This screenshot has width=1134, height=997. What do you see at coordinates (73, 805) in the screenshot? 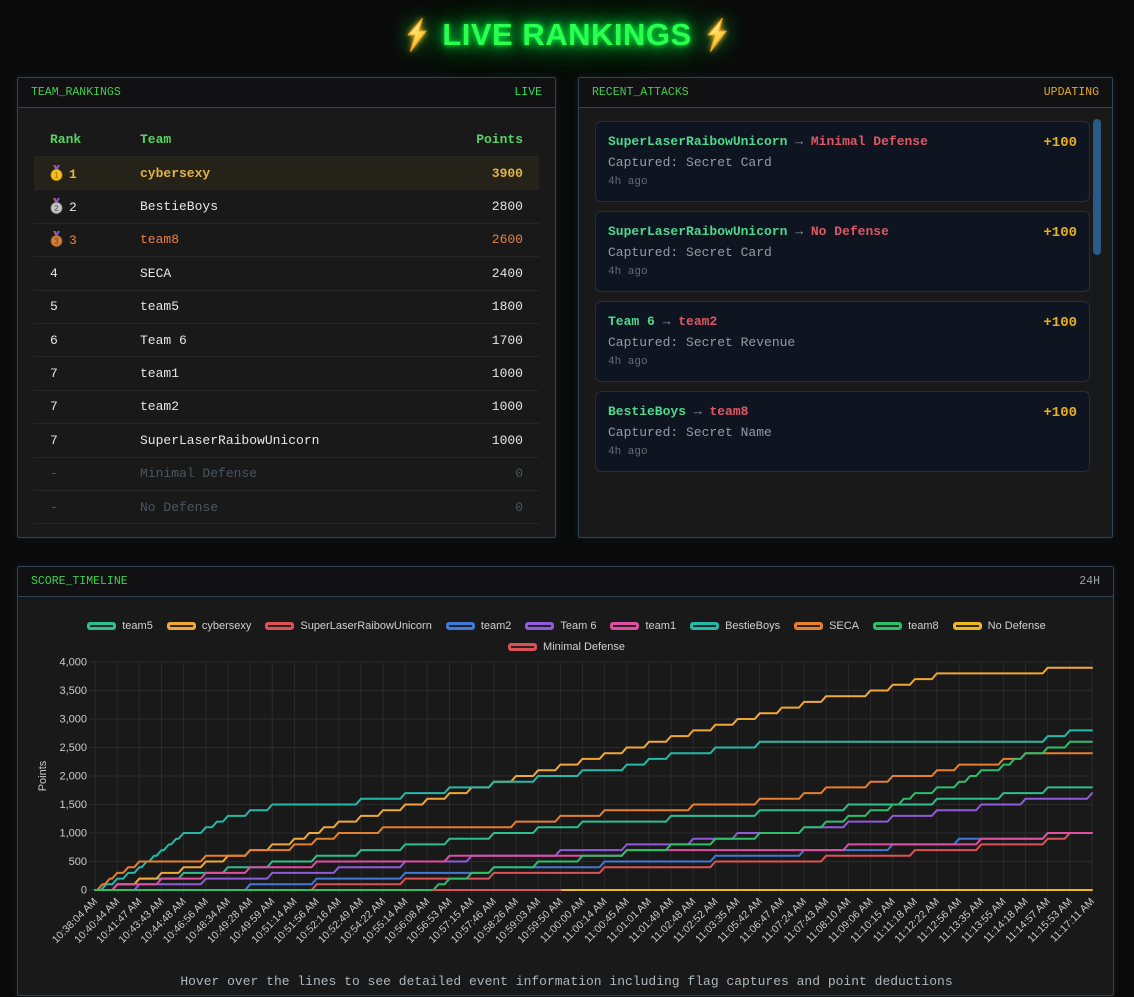
I see `svg-text: 1,500` at bounding box center [73, 805].